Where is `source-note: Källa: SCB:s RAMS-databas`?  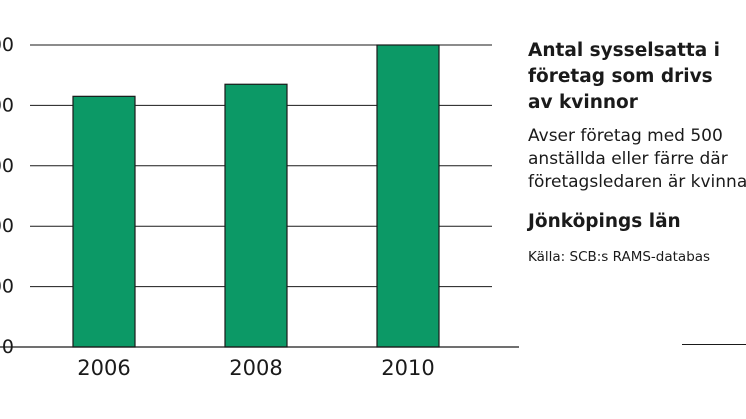
source-note: Källa: SCB:s RAMS-databas is located at coordinates (619, 257).